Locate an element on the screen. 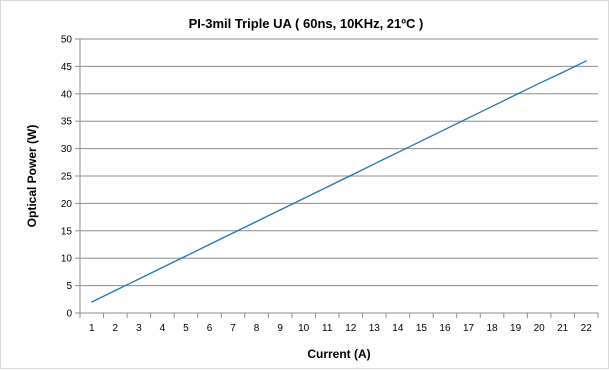  y-tick-label: 45 is located at coordinates (67, 67).